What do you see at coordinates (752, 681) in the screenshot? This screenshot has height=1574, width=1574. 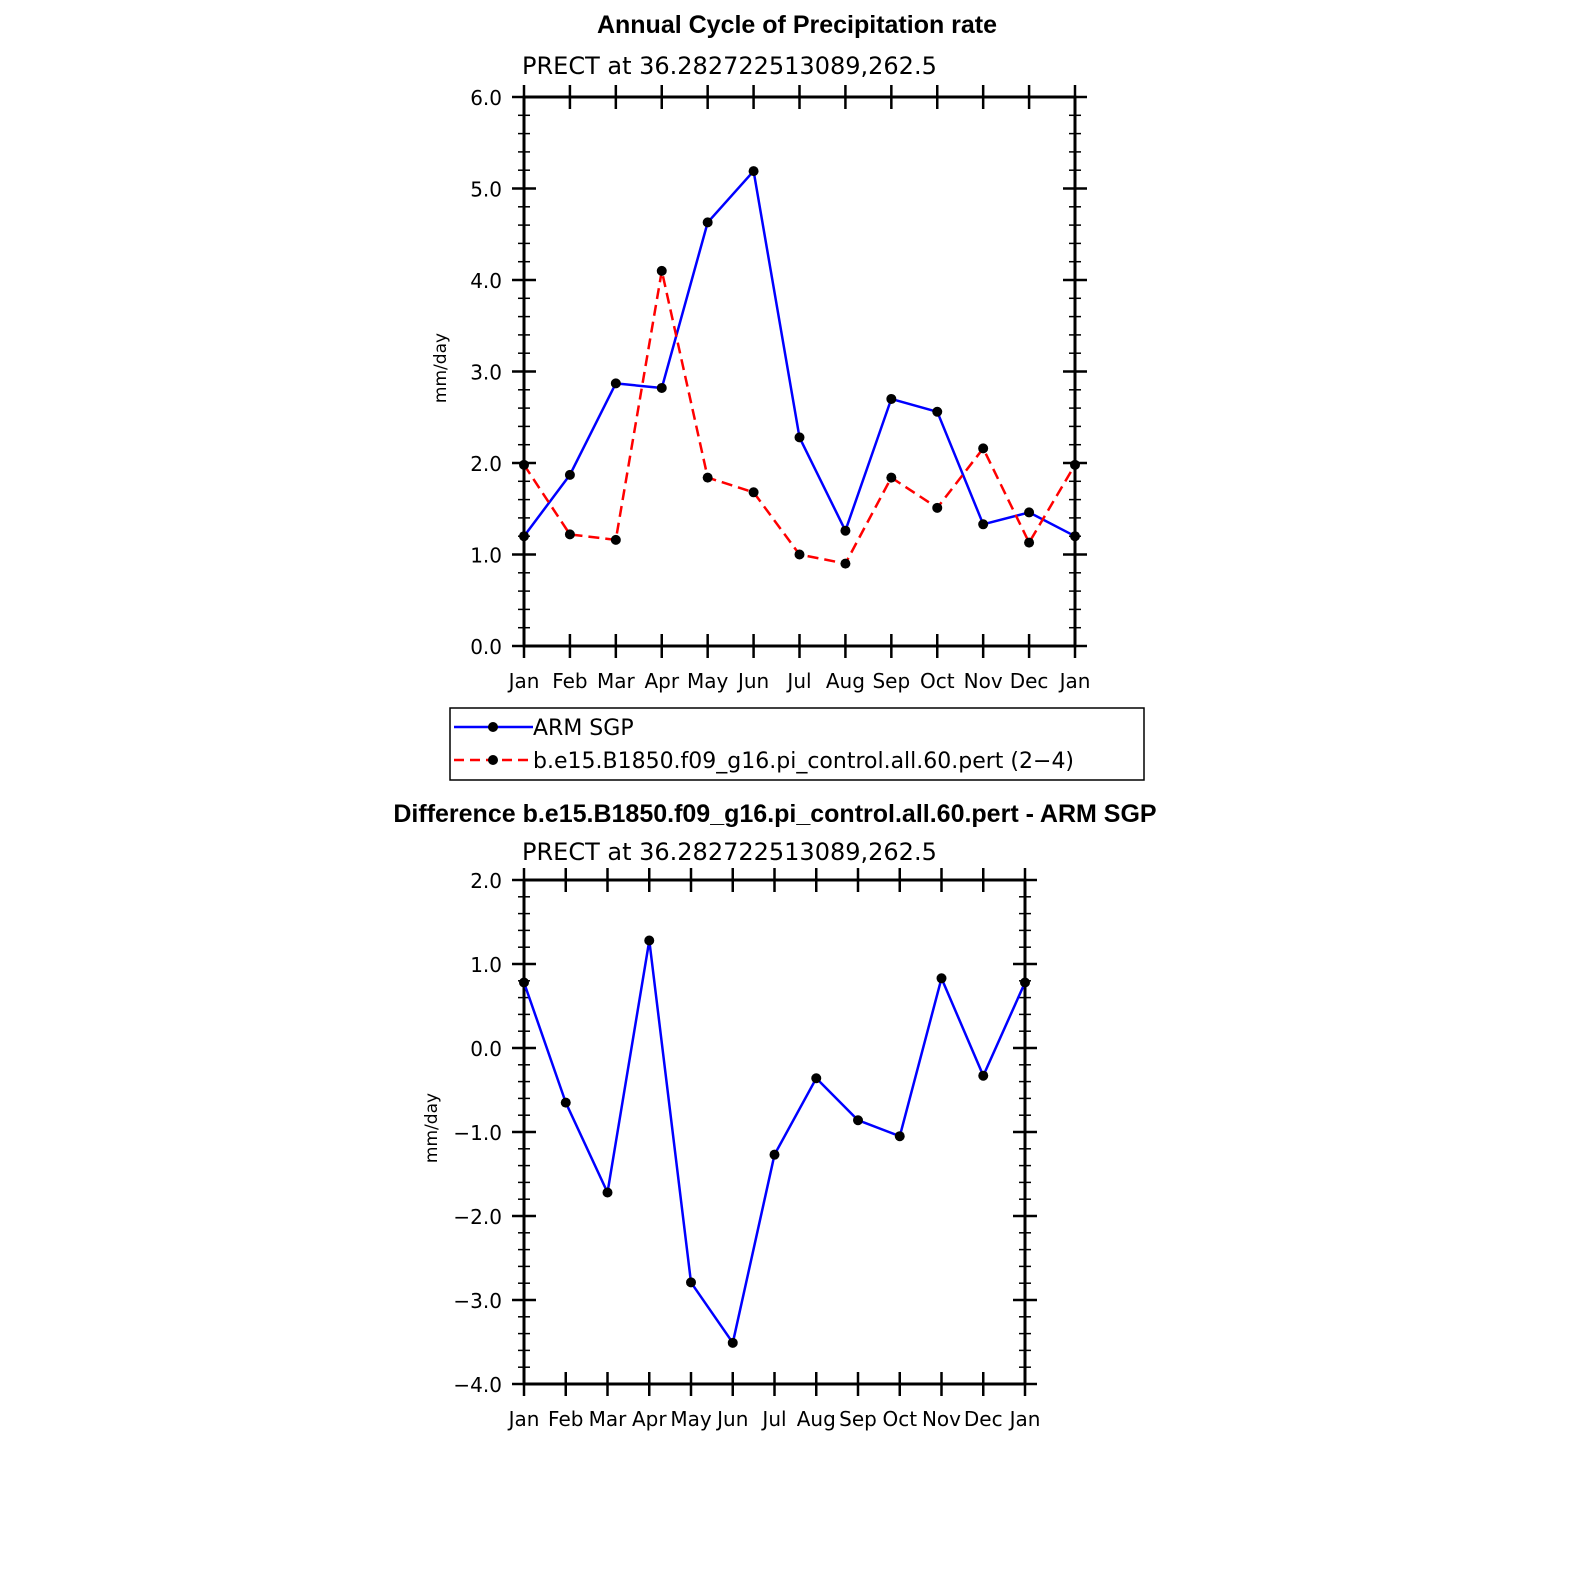 I see `chart-1-xtick-label: Jun` at bounding box center [752, 681].